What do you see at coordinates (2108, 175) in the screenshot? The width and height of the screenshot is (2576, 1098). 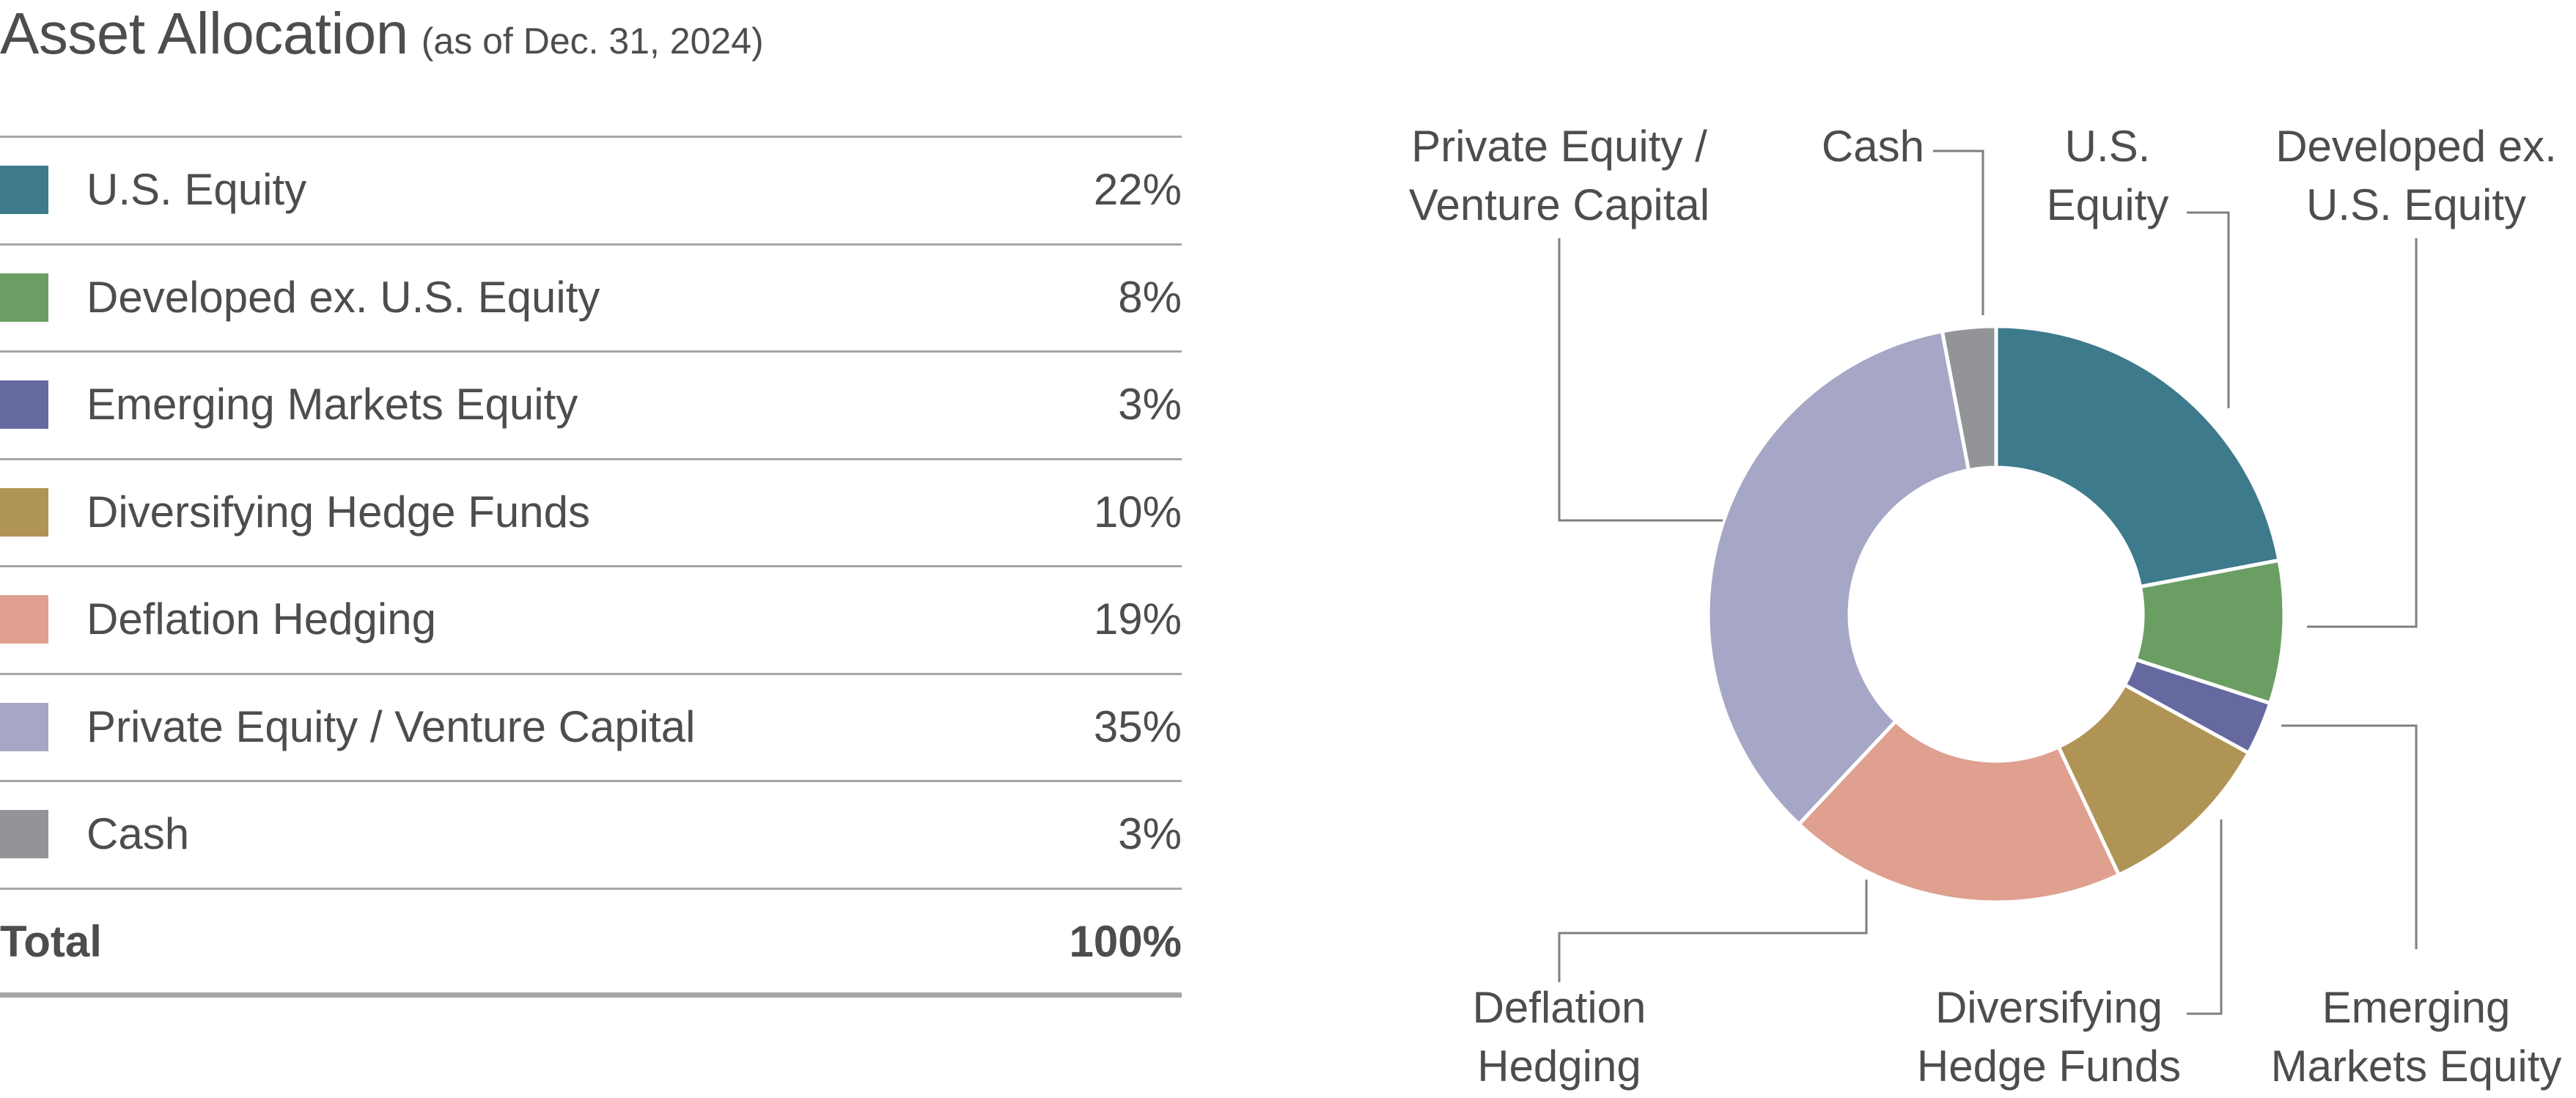 I see `callout-label: U.S. Equity` at bounding box center [2108, 175].